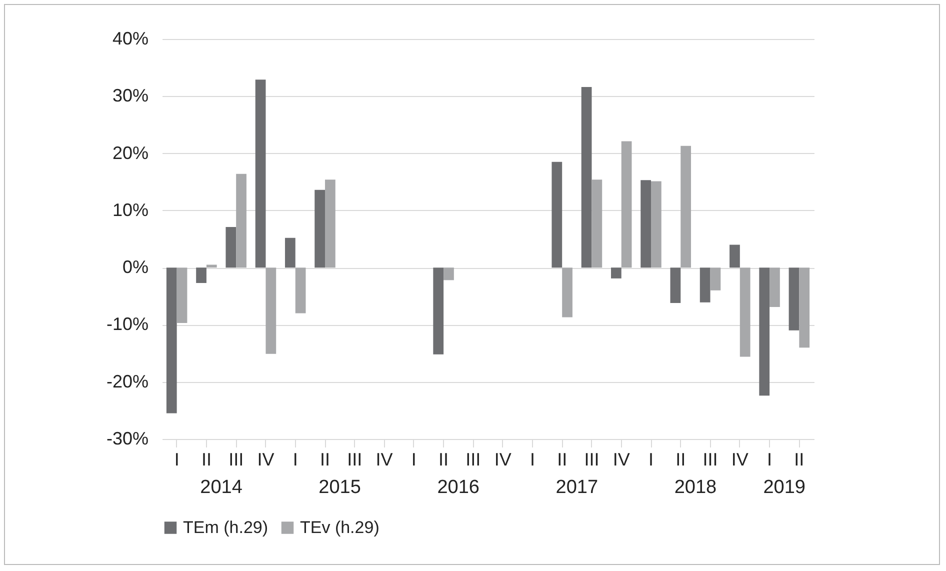 This screenshot has width=946, height=571. Describe the element at coordinates (135, 267) in the screenshot. I see `y-tick-label: 0%` at that location.